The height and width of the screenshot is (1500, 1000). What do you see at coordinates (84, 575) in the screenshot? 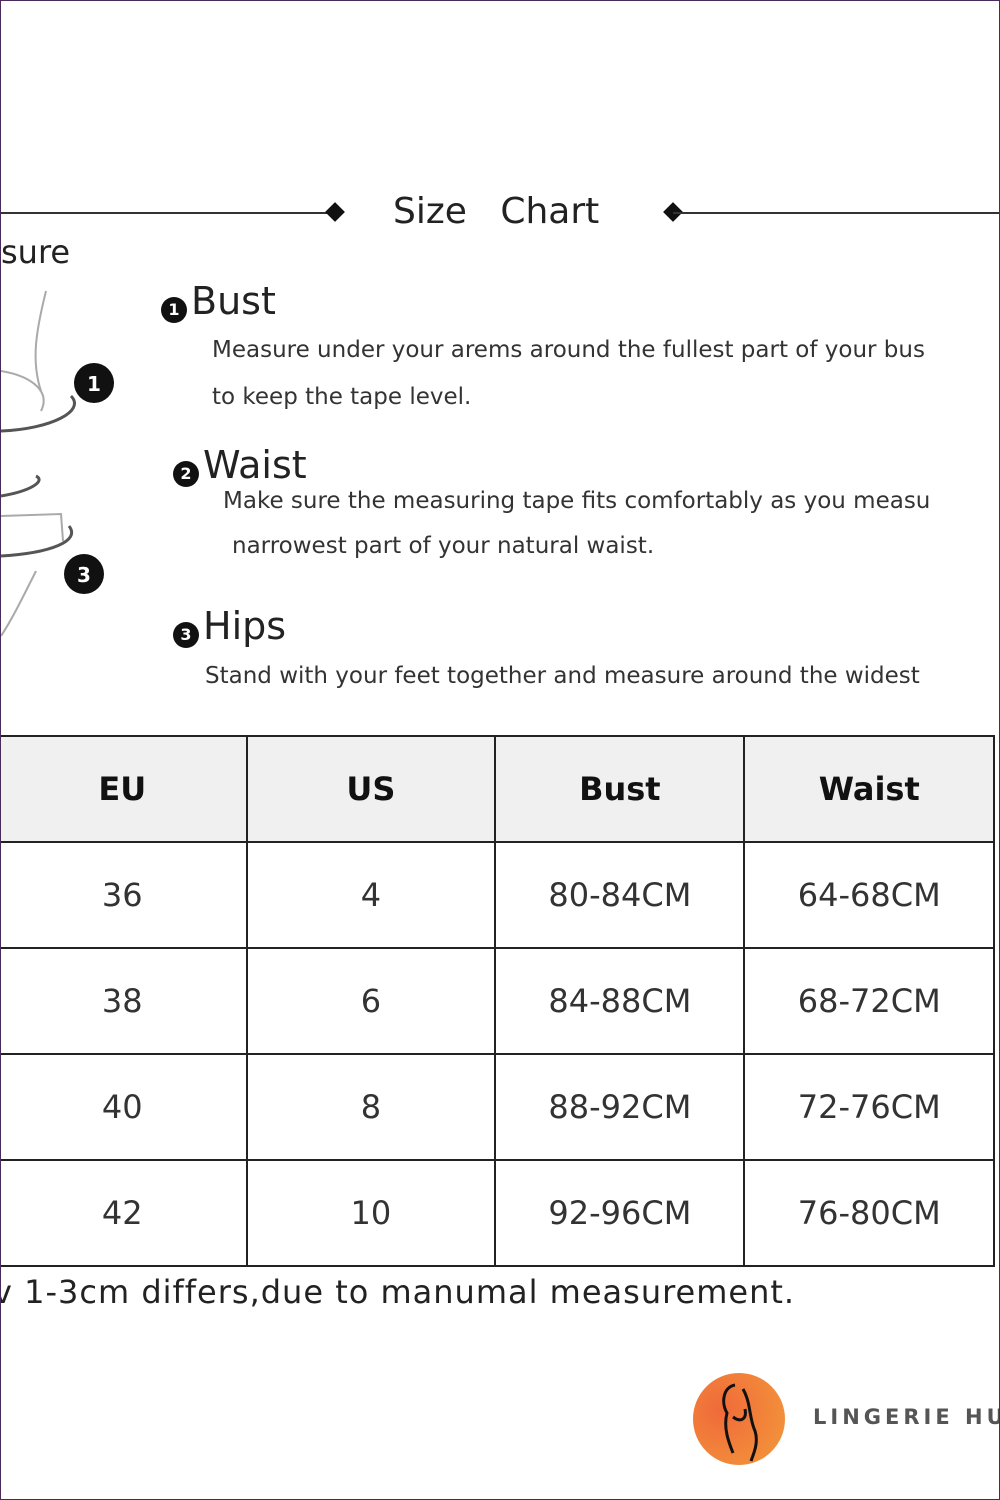
I see `marker-3: 3` at bounding box center [84, 575].